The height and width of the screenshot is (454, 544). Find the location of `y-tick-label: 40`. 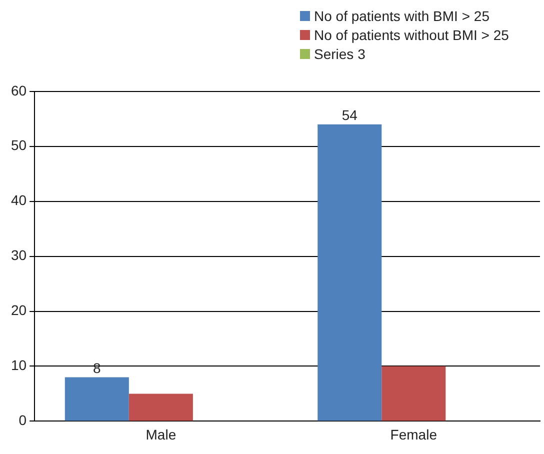

y-tick-label: 40 is located at coordinates (18, 200).